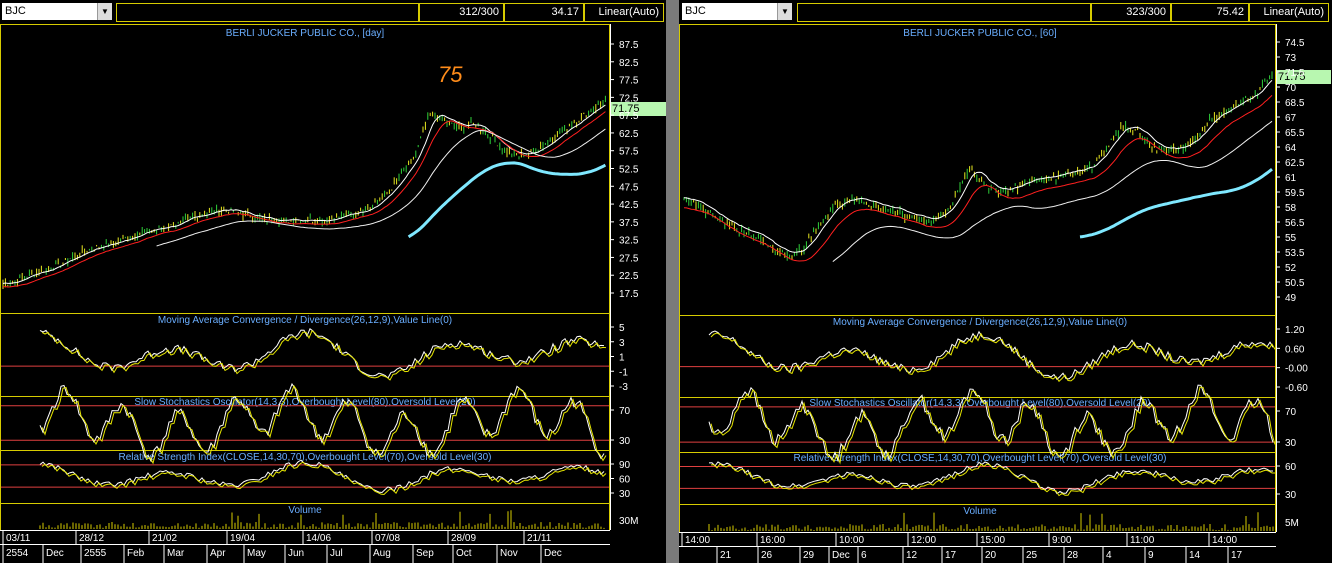  I want to click on price-tick-label: 52, so click(1291, 268).